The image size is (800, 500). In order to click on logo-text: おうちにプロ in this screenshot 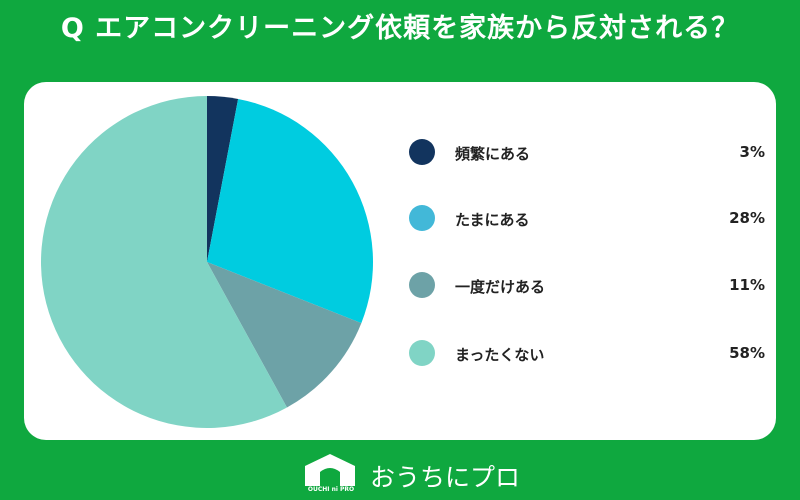, I will do `click(445, 477)`.